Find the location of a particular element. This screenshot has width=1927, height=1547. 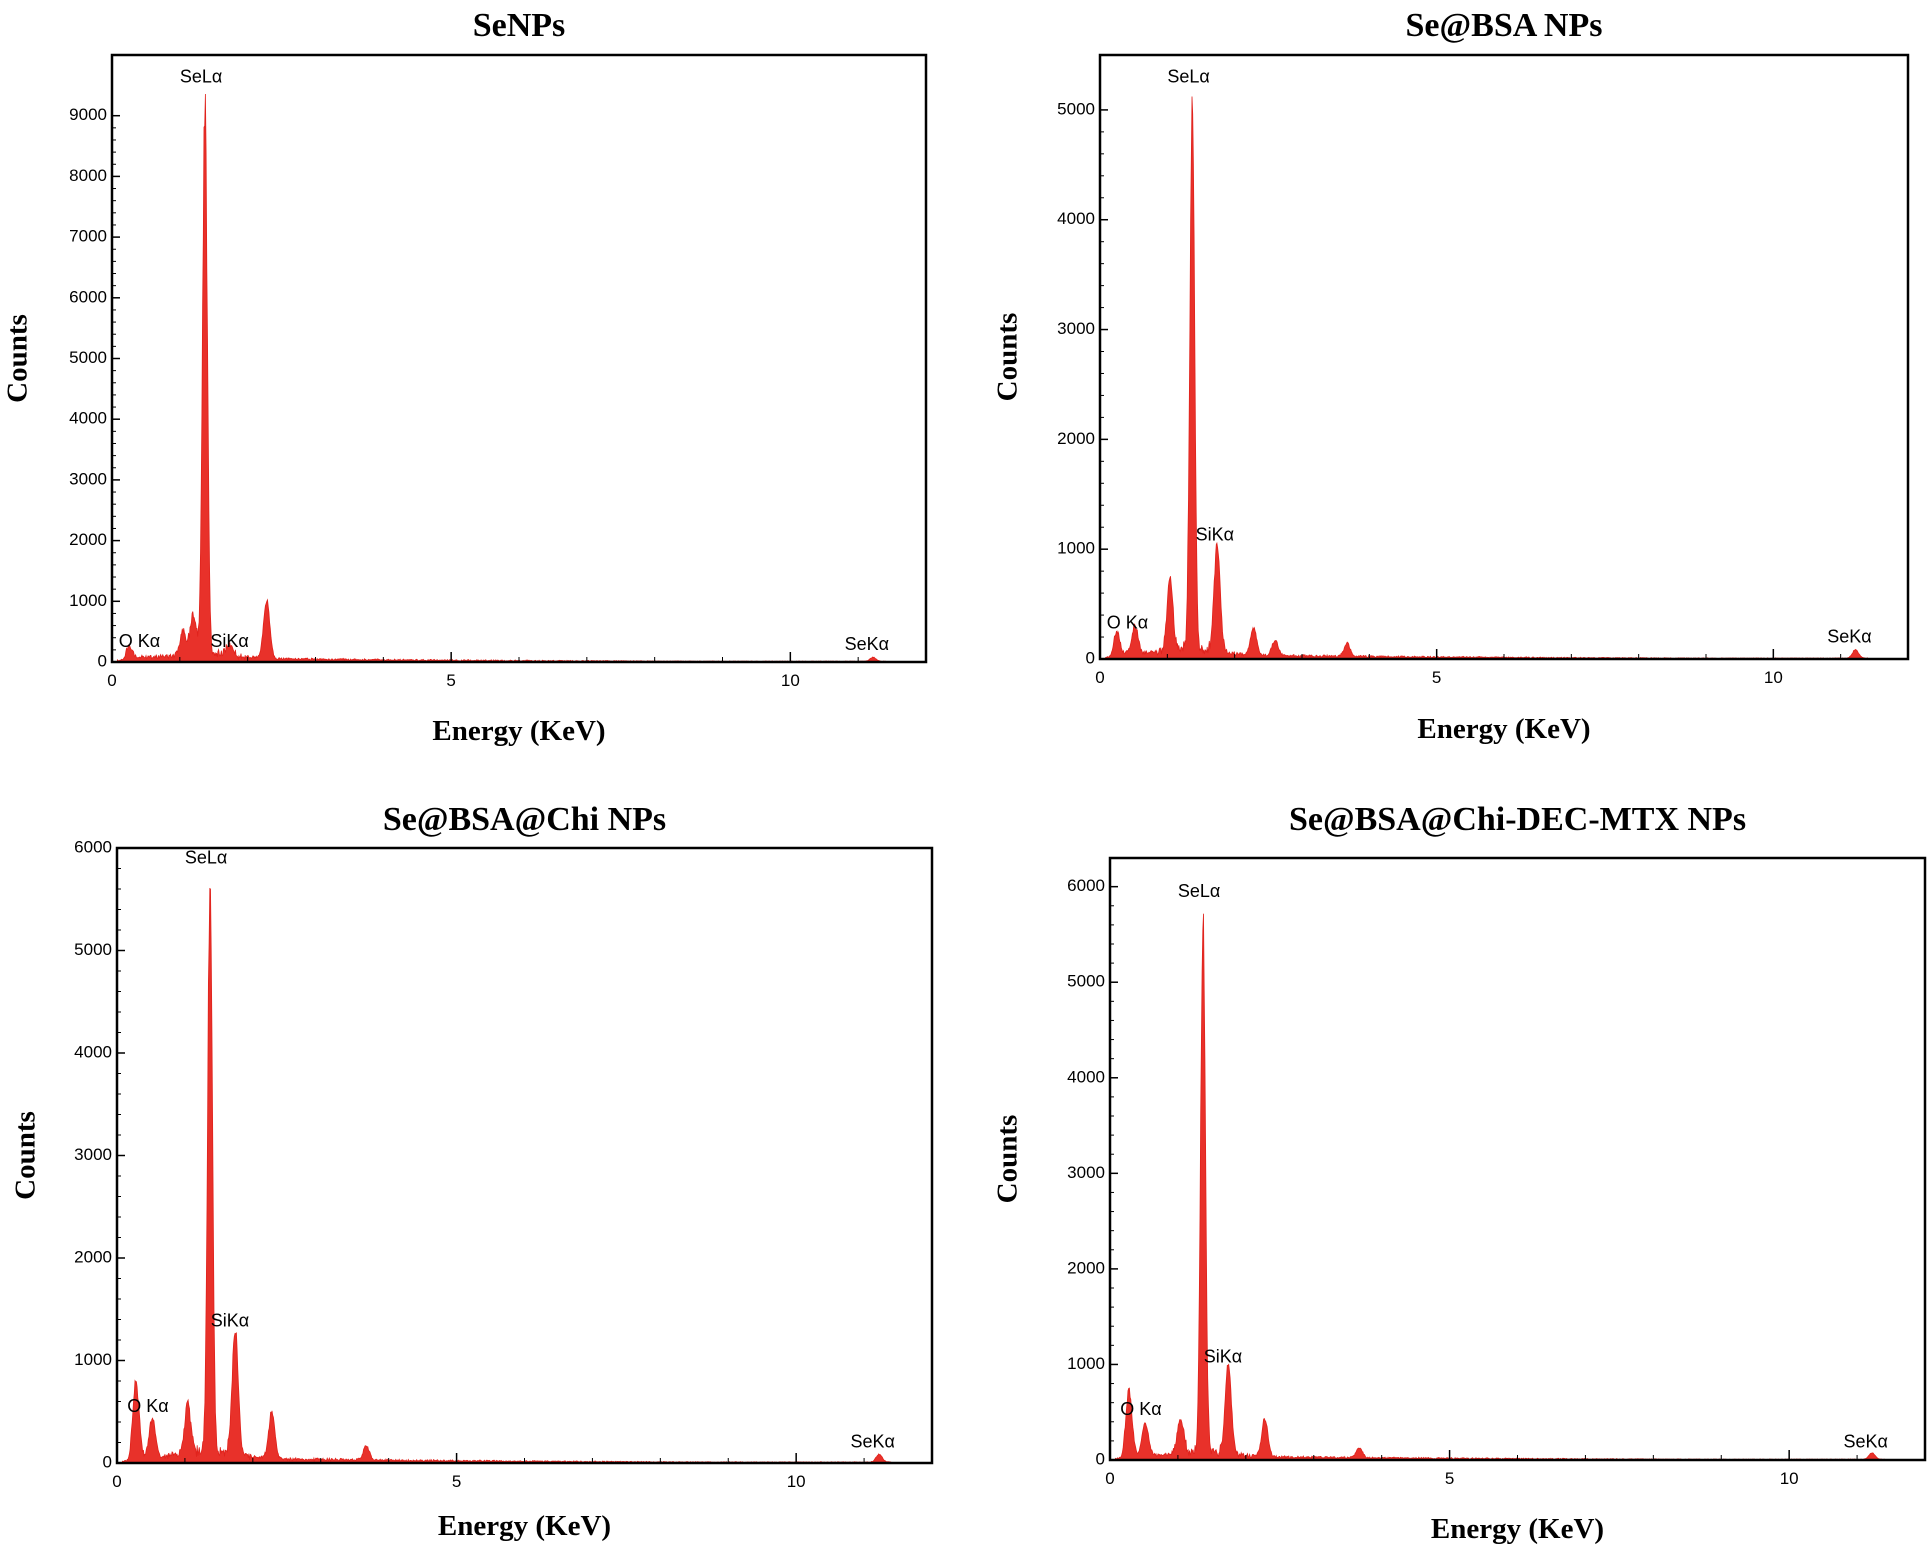

y-tick-label: 7000 is located at coordinates (88, 236).